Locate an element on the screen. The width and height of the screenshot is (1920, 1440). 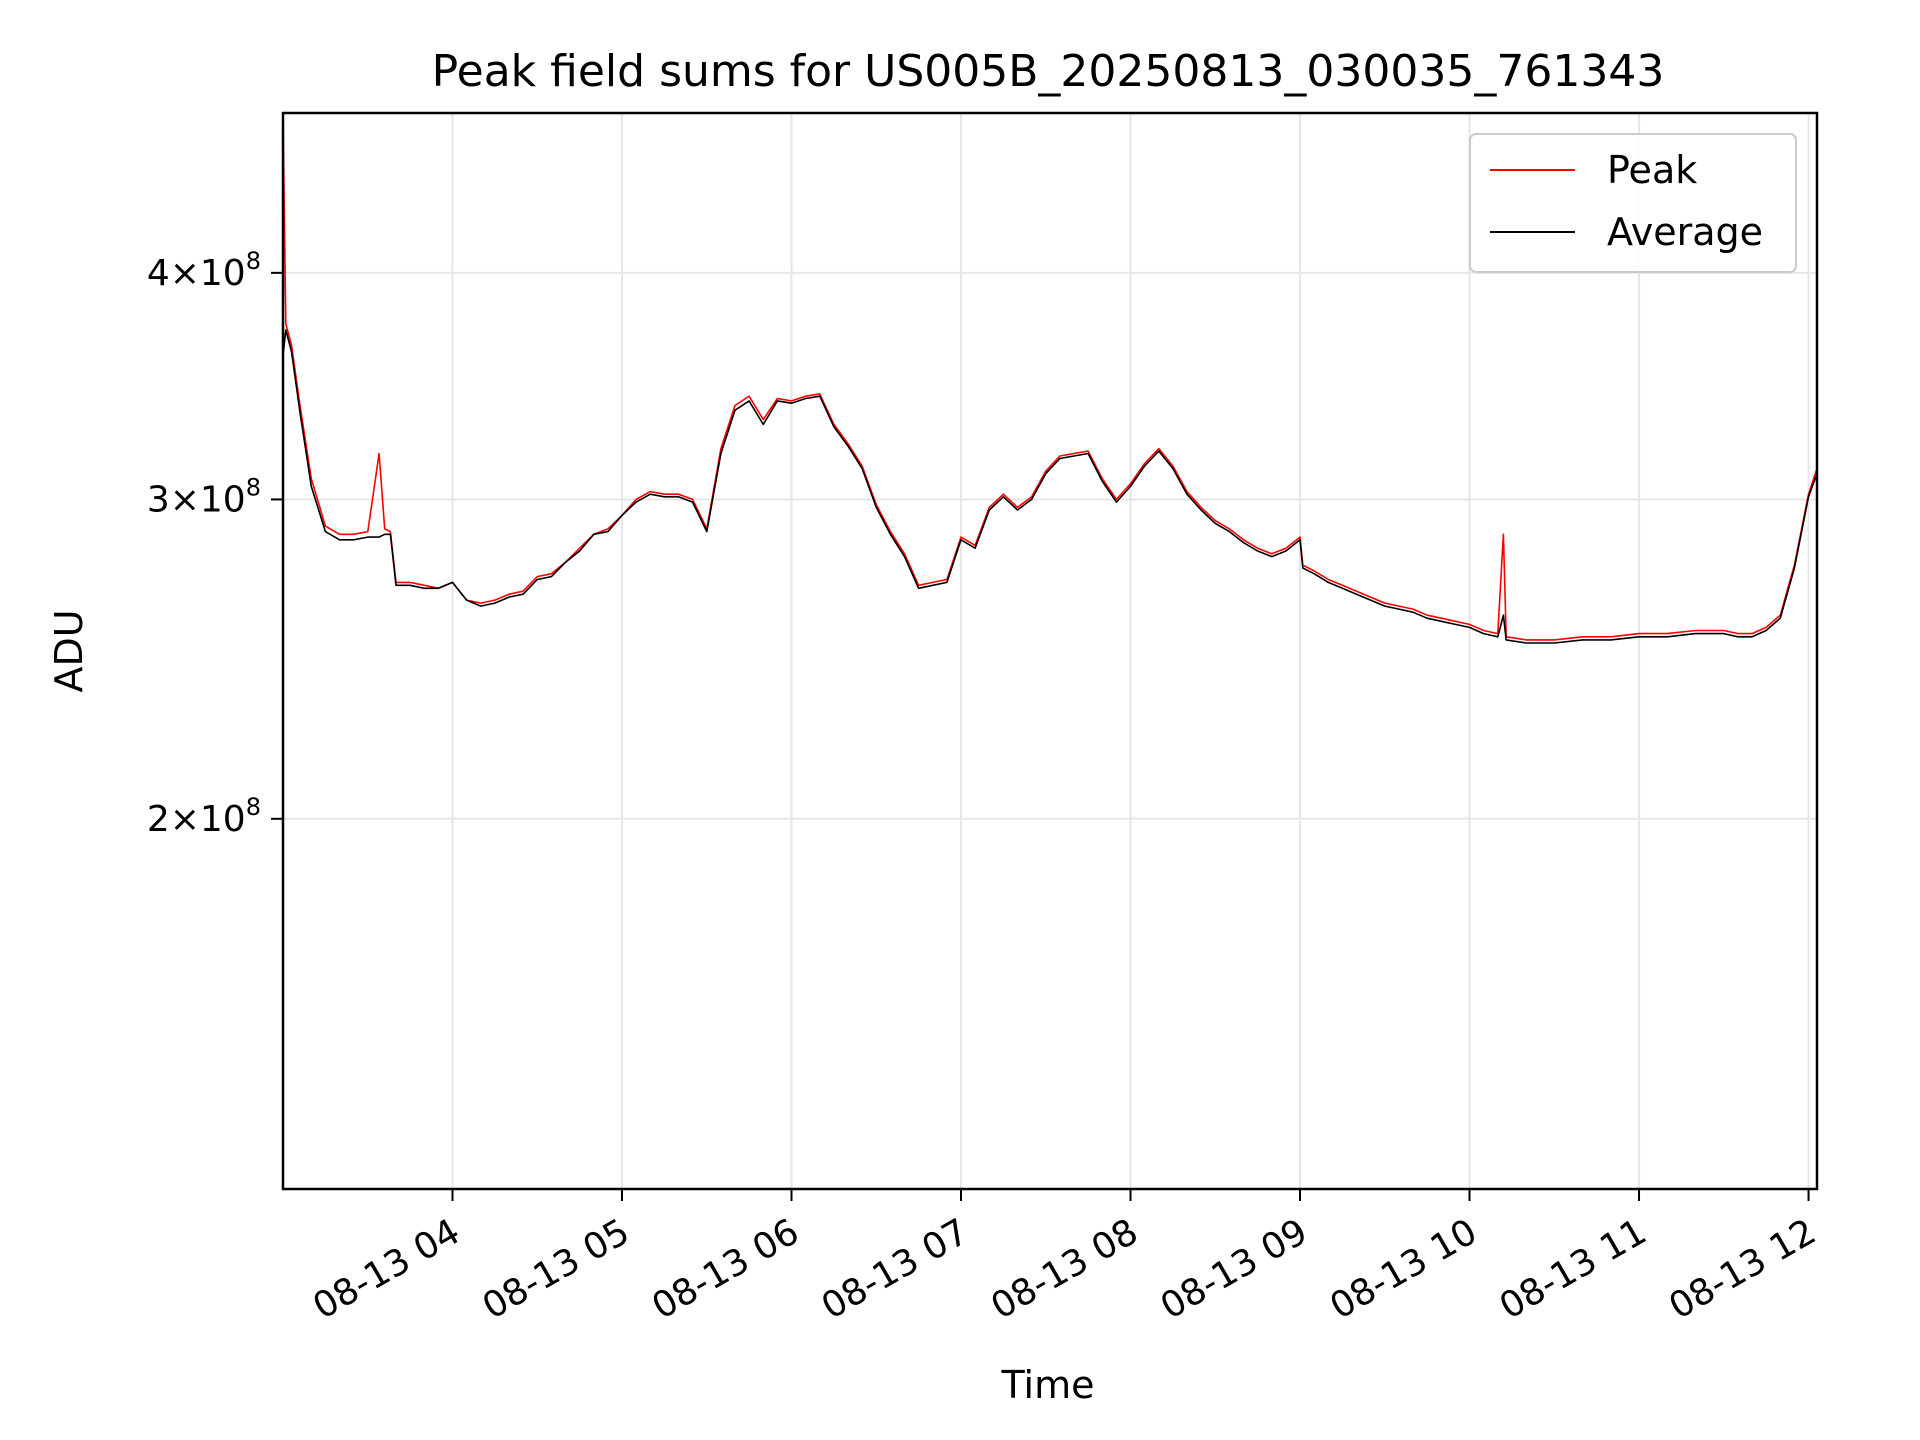
x-tick-label: 08-13 11 is located at coordinates (1573, 1269).